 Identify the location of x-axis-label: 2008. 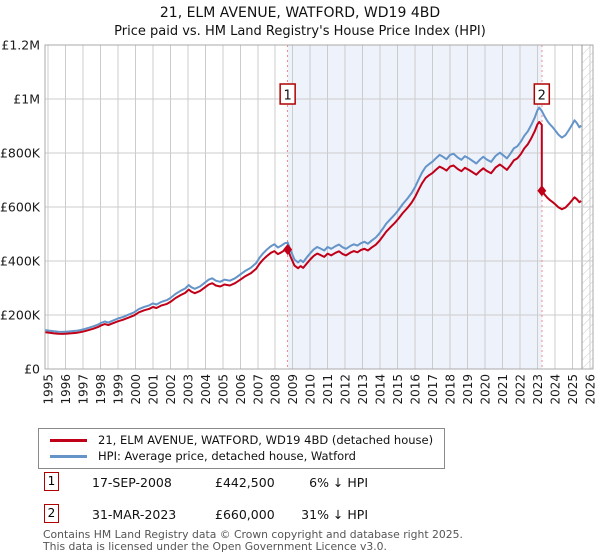
(276, 389).